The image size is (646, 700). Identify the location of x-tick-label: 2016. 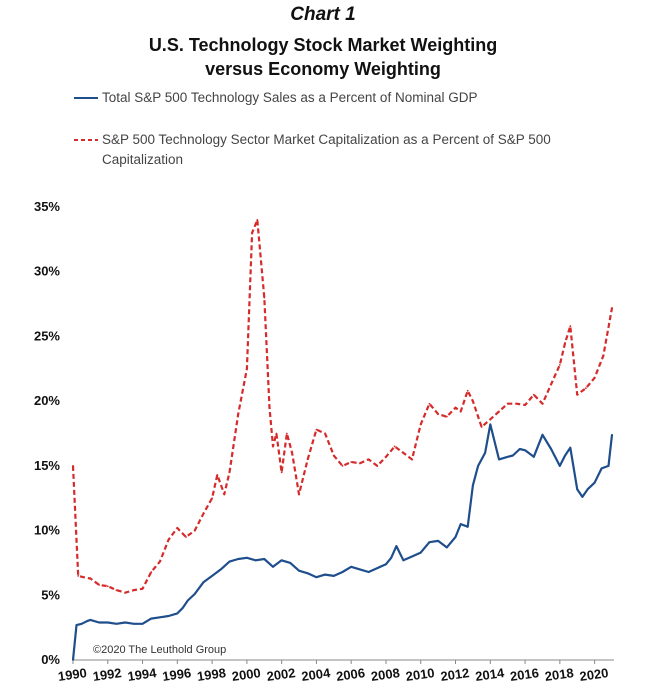
(524, 674).